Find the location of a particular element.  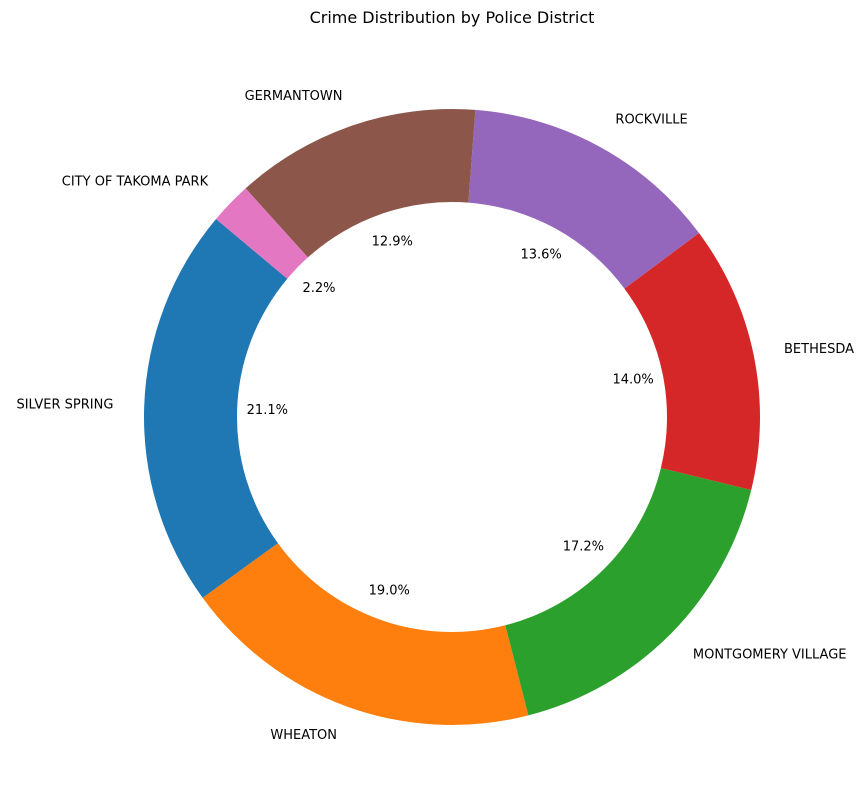

pct-label: 17.2% is located at coordinates (583, 546).